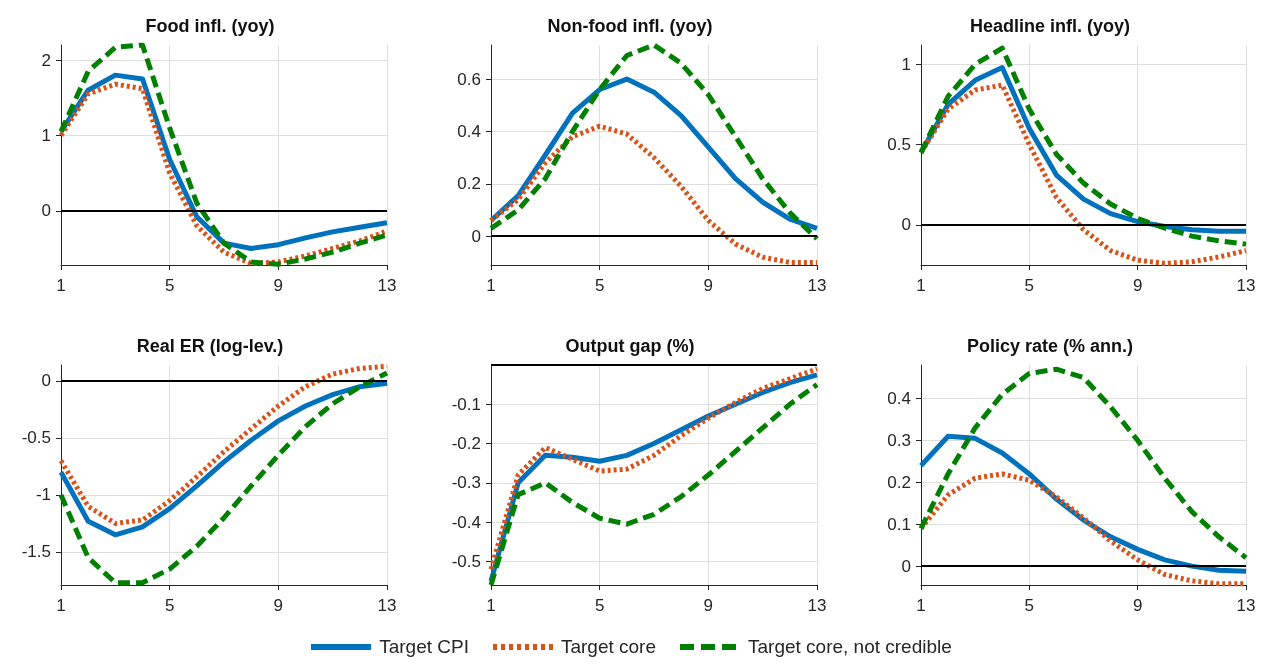 The height and width of the screenshot is (664, 1261). What do you see at coordinates (608, 647) in the screenshot?
I see `legend-label: Target core` at bounding box center [608, 647].